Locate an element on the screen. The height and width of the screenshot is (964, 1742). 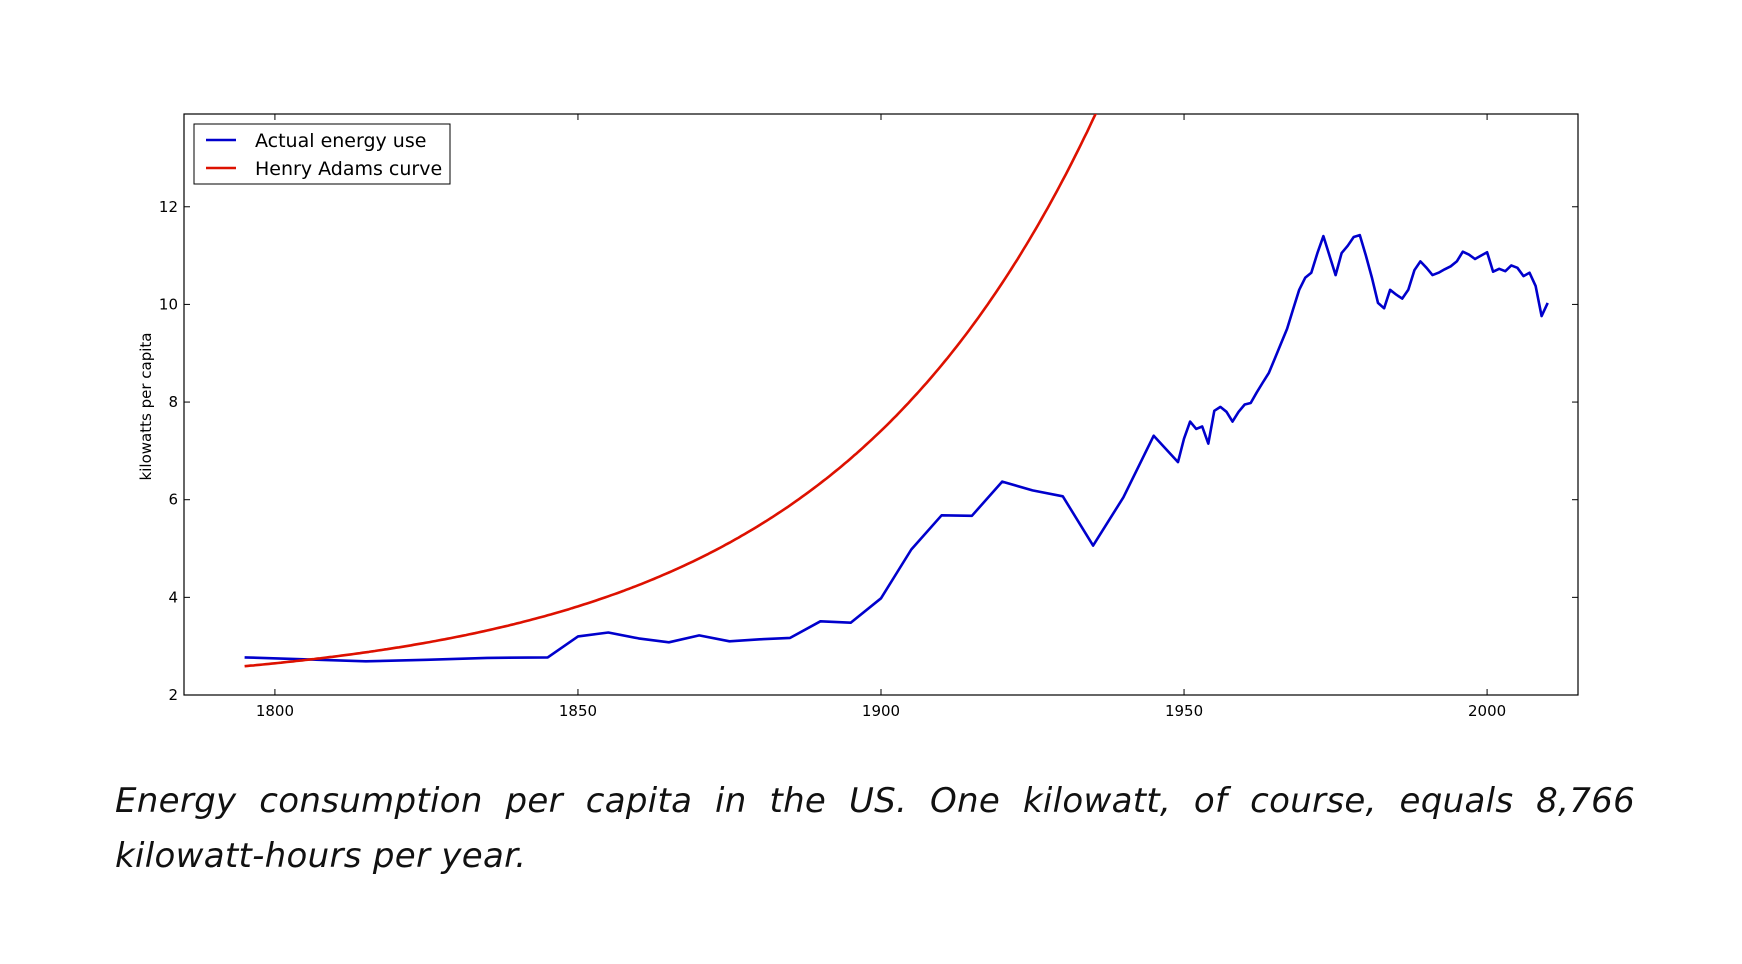
x-tick-label: 1850 is located at coordinates (578, 711).